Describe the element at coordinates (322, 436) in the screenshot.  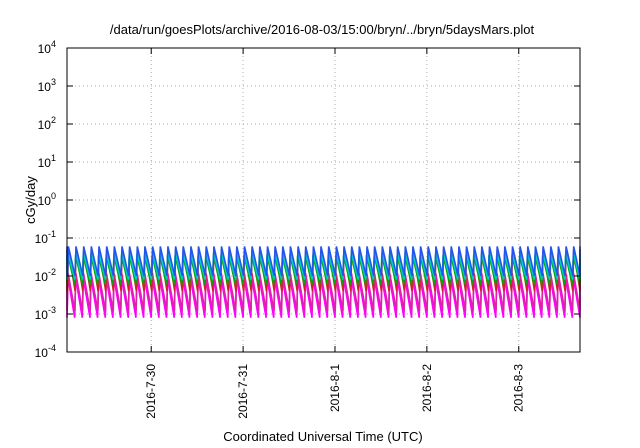
I see `x-axis-label: Coordinated Universal Time (UTC)` at that location.